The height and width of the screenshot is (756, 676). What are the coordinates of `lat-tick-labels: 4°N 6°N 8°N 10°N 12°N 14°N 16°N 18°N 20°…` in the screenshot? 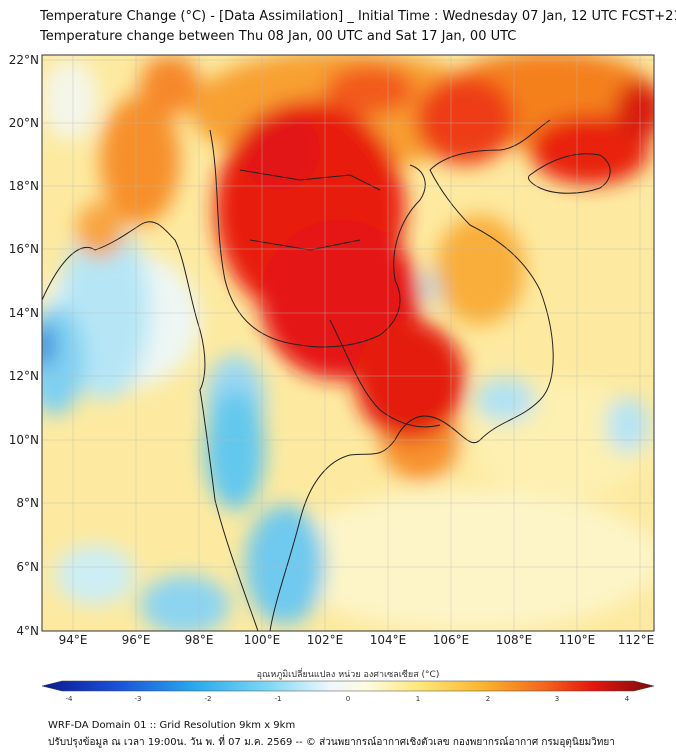 It's located at (24, 345).